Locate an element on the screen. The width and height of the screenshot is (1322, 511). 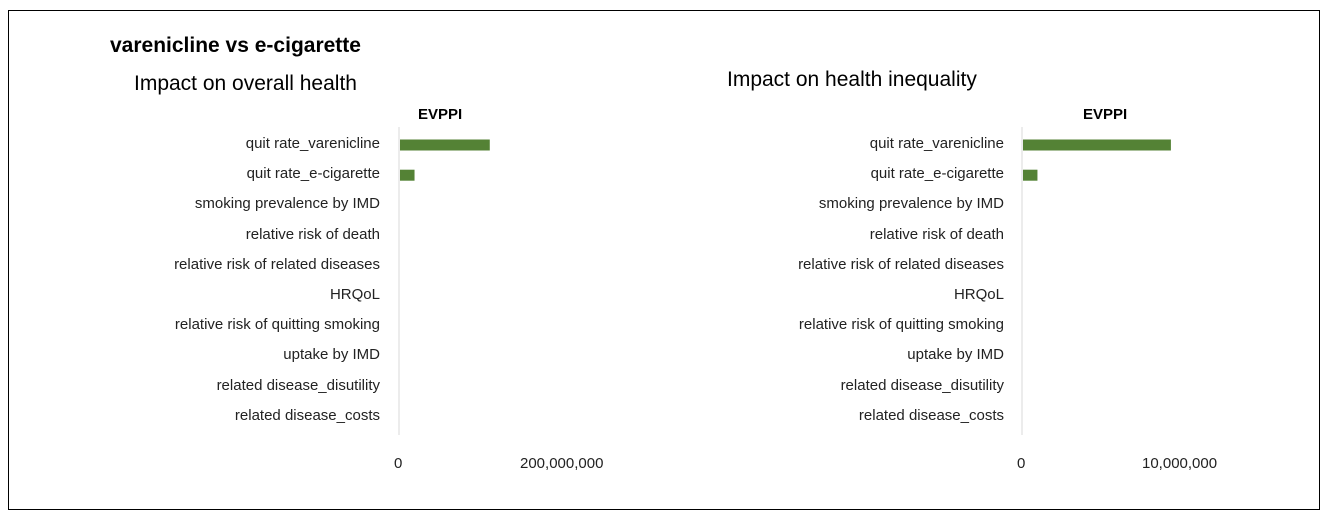
chart-1-title: Impact on overall health is located at coordinates (245, 83).